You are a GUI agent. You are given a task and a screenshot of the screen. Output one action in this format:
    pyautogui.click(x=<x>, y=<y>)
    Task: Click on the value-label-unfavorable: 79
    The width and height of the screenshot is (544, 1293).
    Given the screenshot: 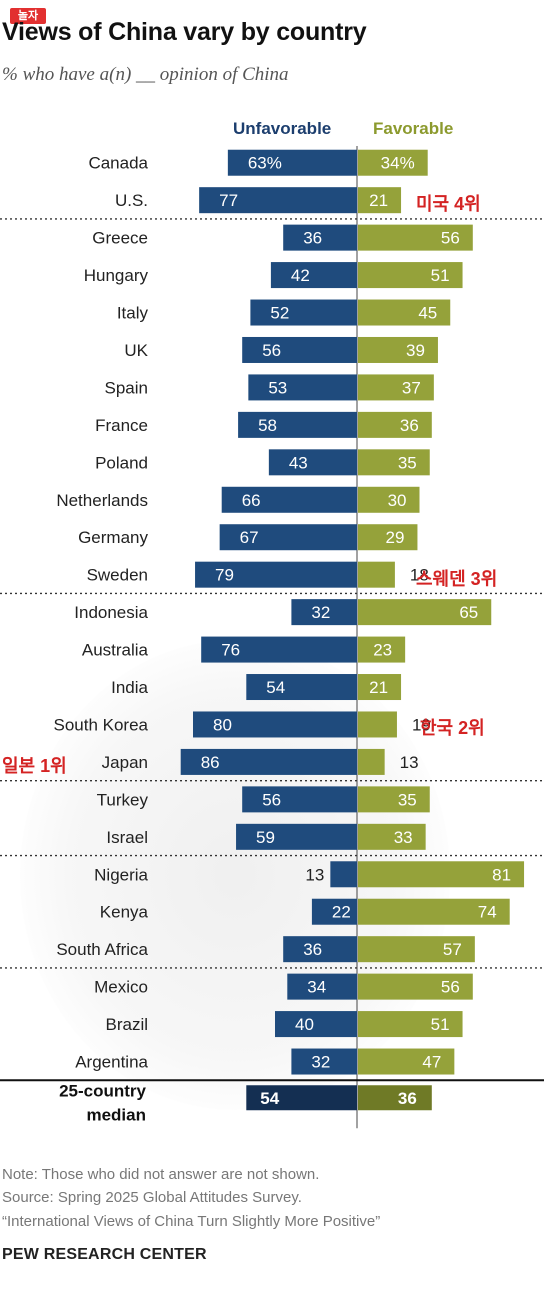 What is the action you would take?
    pyautogui.click(x=224, y=575)
    